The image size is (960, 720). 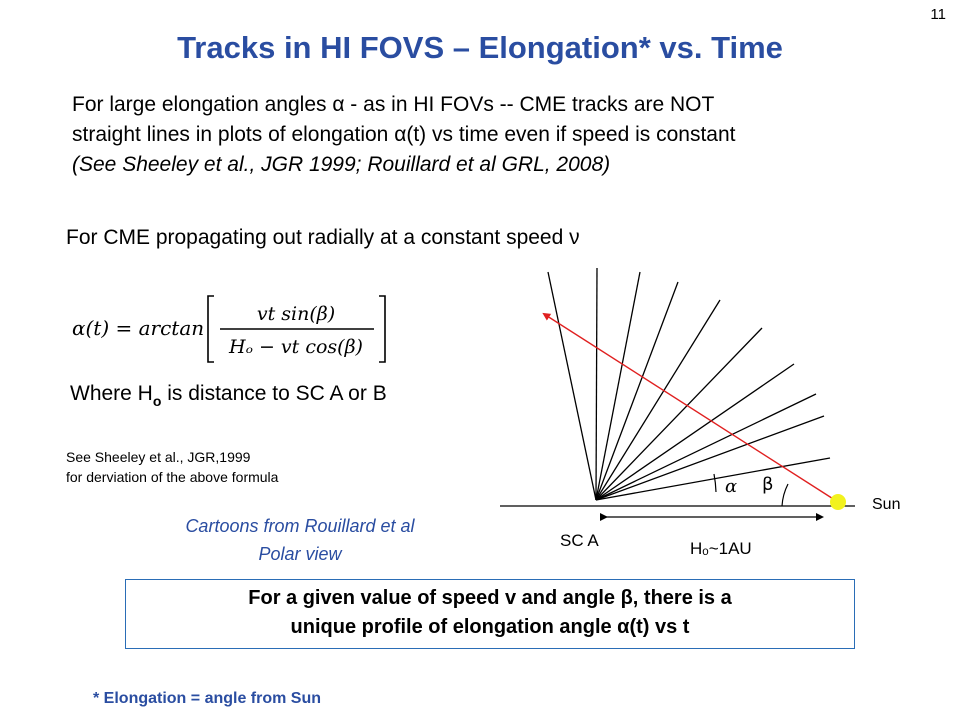 What do you see at coordinates (731, 486) in the screenshot?
I see `alpha-label: α` at bounding box center [731, 486].